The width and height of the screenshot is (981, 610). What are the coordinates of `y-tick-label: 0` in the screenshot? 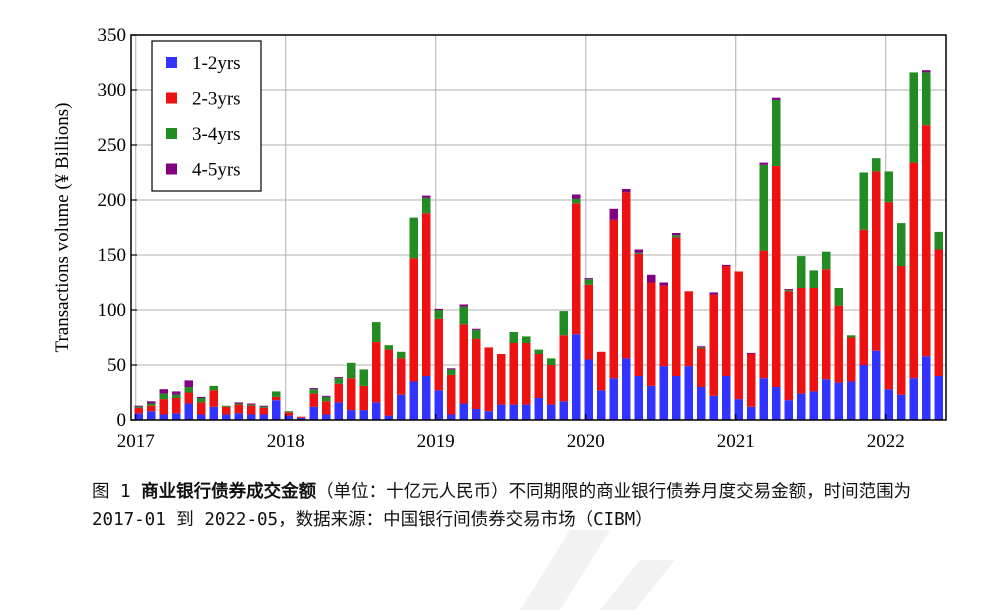 It's located at (122, 420).